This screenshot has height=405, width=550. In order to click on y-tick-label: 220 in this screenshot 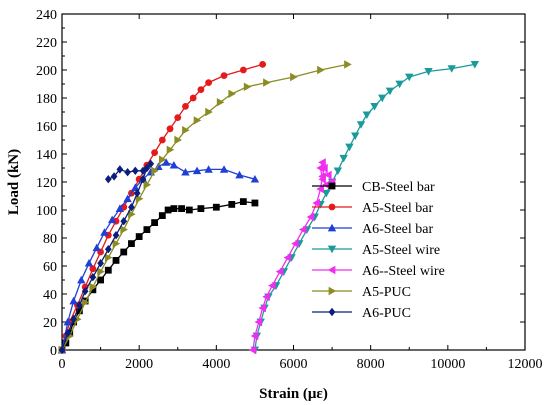, I will do `click(46, 43)`.